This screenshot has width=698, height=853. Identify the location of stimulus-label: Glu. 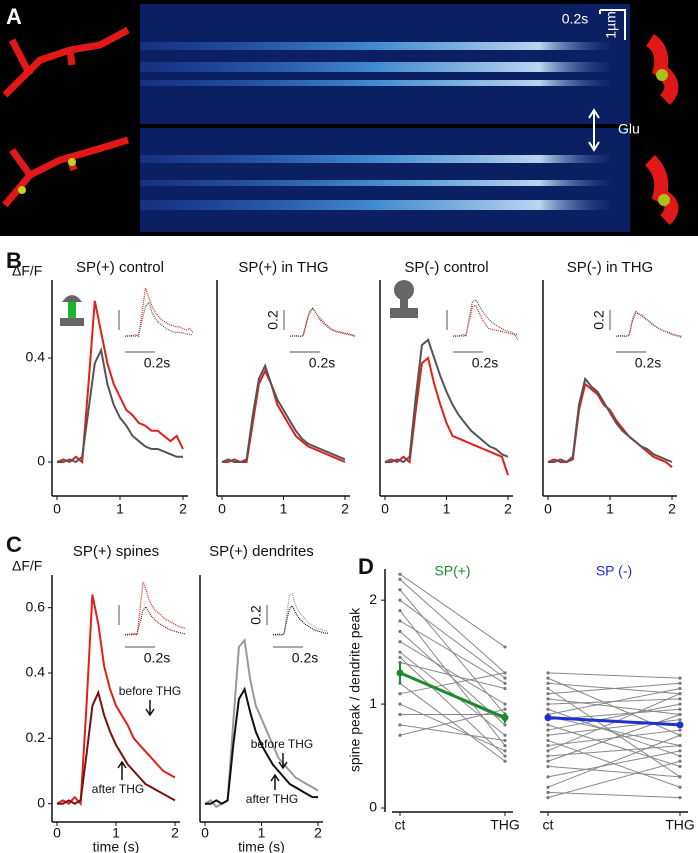
(629, 129).